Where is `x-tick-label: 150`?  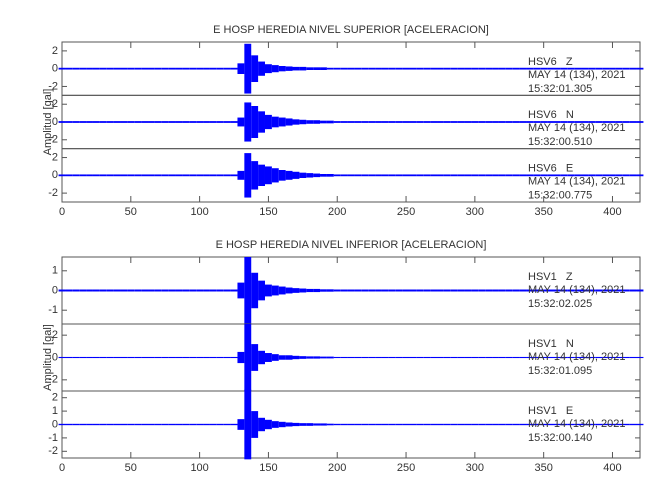 x-tick-label: 150 is located at coordinates (268, 468).